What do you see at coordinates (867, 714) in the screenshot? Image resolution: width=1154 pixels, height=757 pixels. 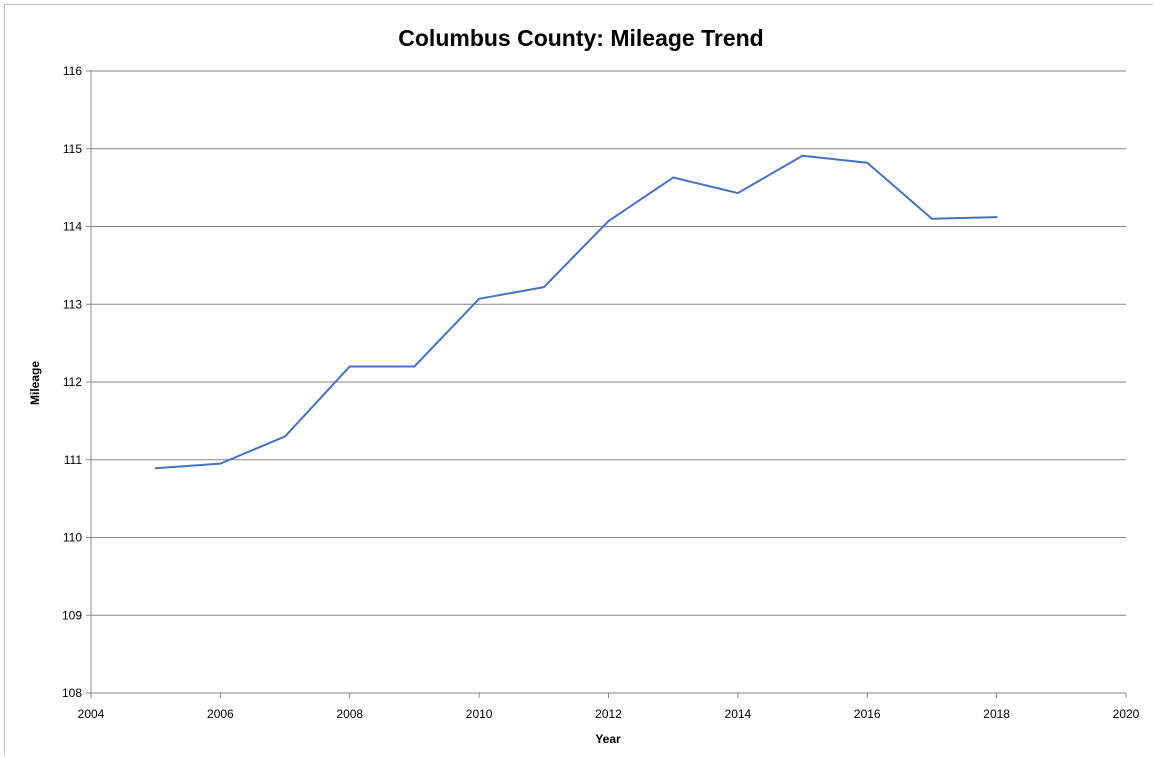 I see `x-tick-label: 2016` at bounding box center [867, 714].